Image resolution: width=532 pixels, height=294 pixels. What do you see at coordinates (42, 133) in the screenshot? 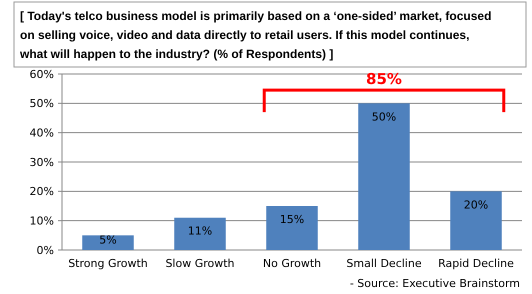
I see `y-tick-label: 40%` at bounding box center [42, 133].